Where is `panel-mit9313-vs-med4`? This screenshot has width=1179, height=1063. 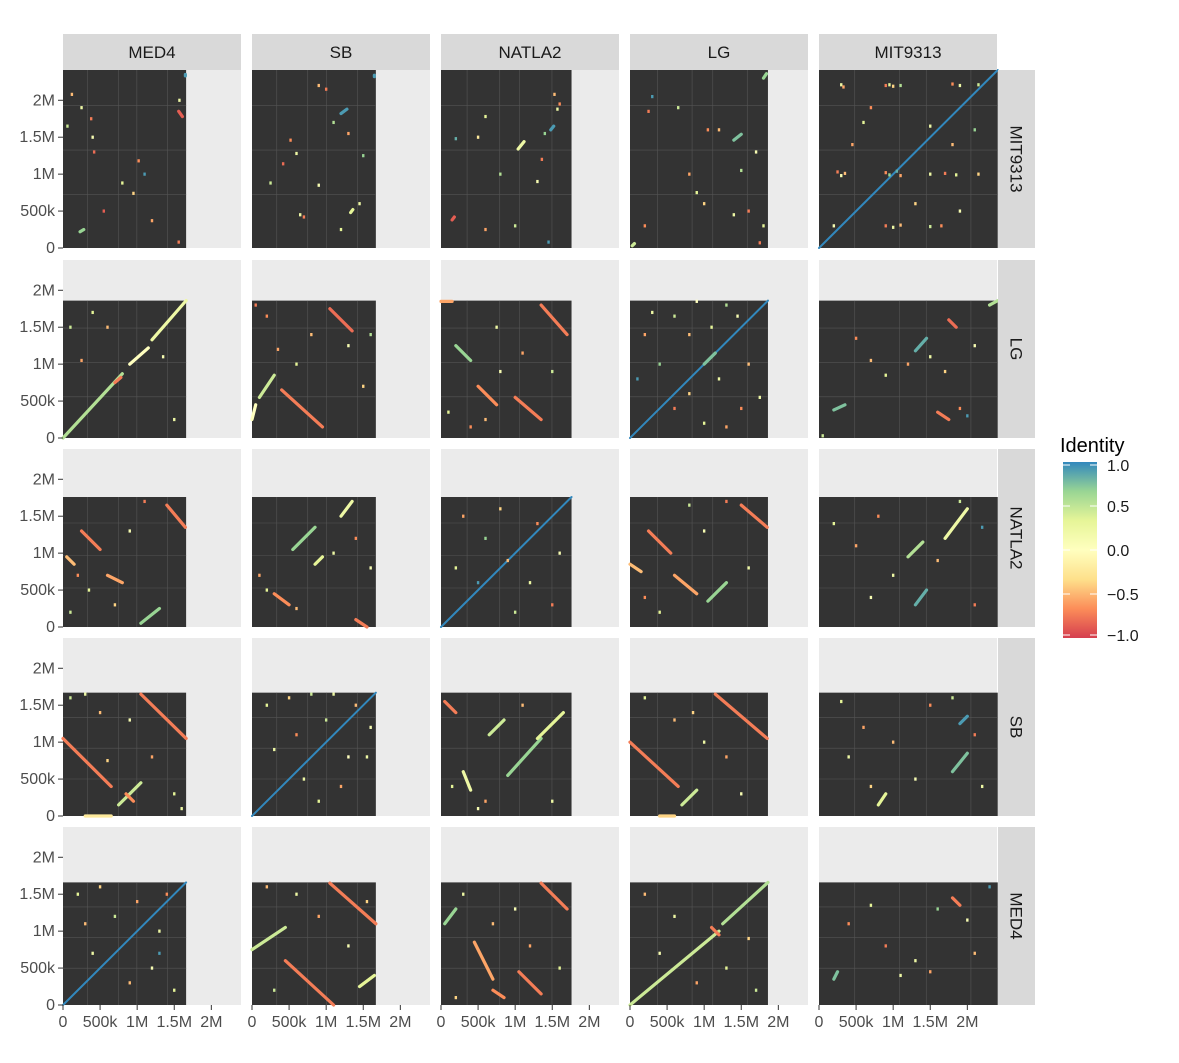
panel-mit9313-vs-med4 is located at coordinates (152, 159).